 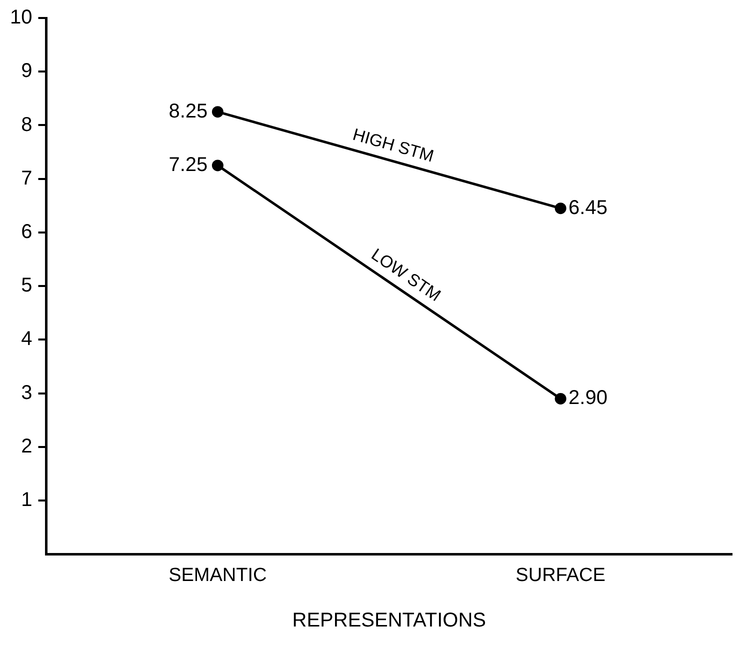 I want to click on x-axis-title: REPRESENTATIONS, so click(x=389, y=621).